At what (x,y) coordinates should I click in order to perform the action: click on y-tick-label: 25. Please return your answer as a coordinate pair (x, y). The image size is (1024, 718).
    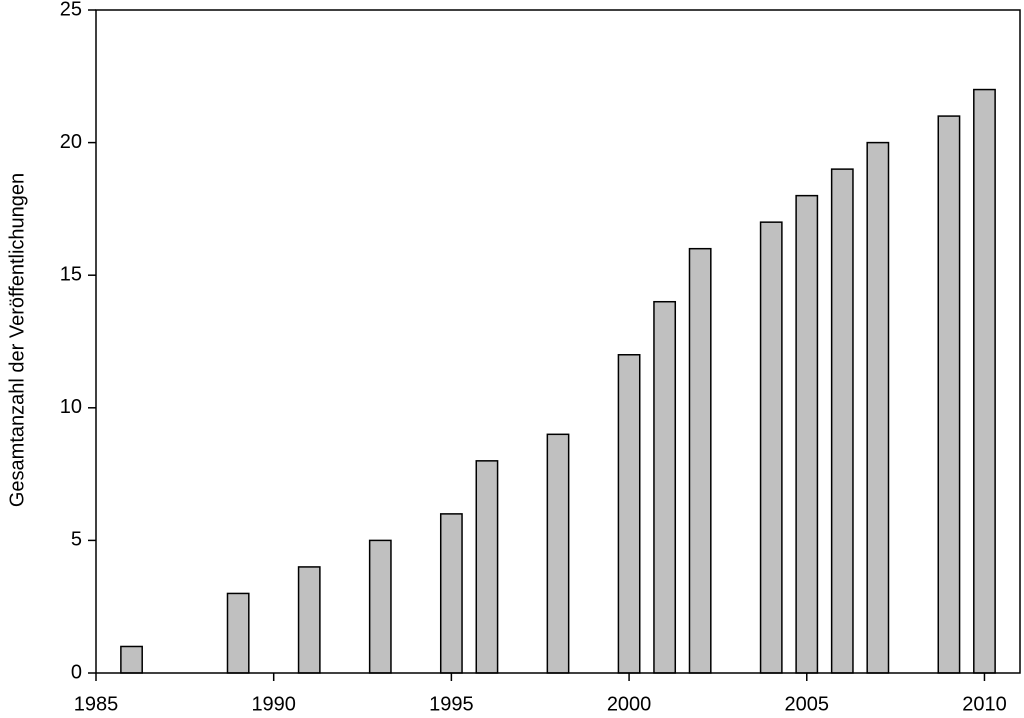
    Looking at the image, I should click on (71, 10).